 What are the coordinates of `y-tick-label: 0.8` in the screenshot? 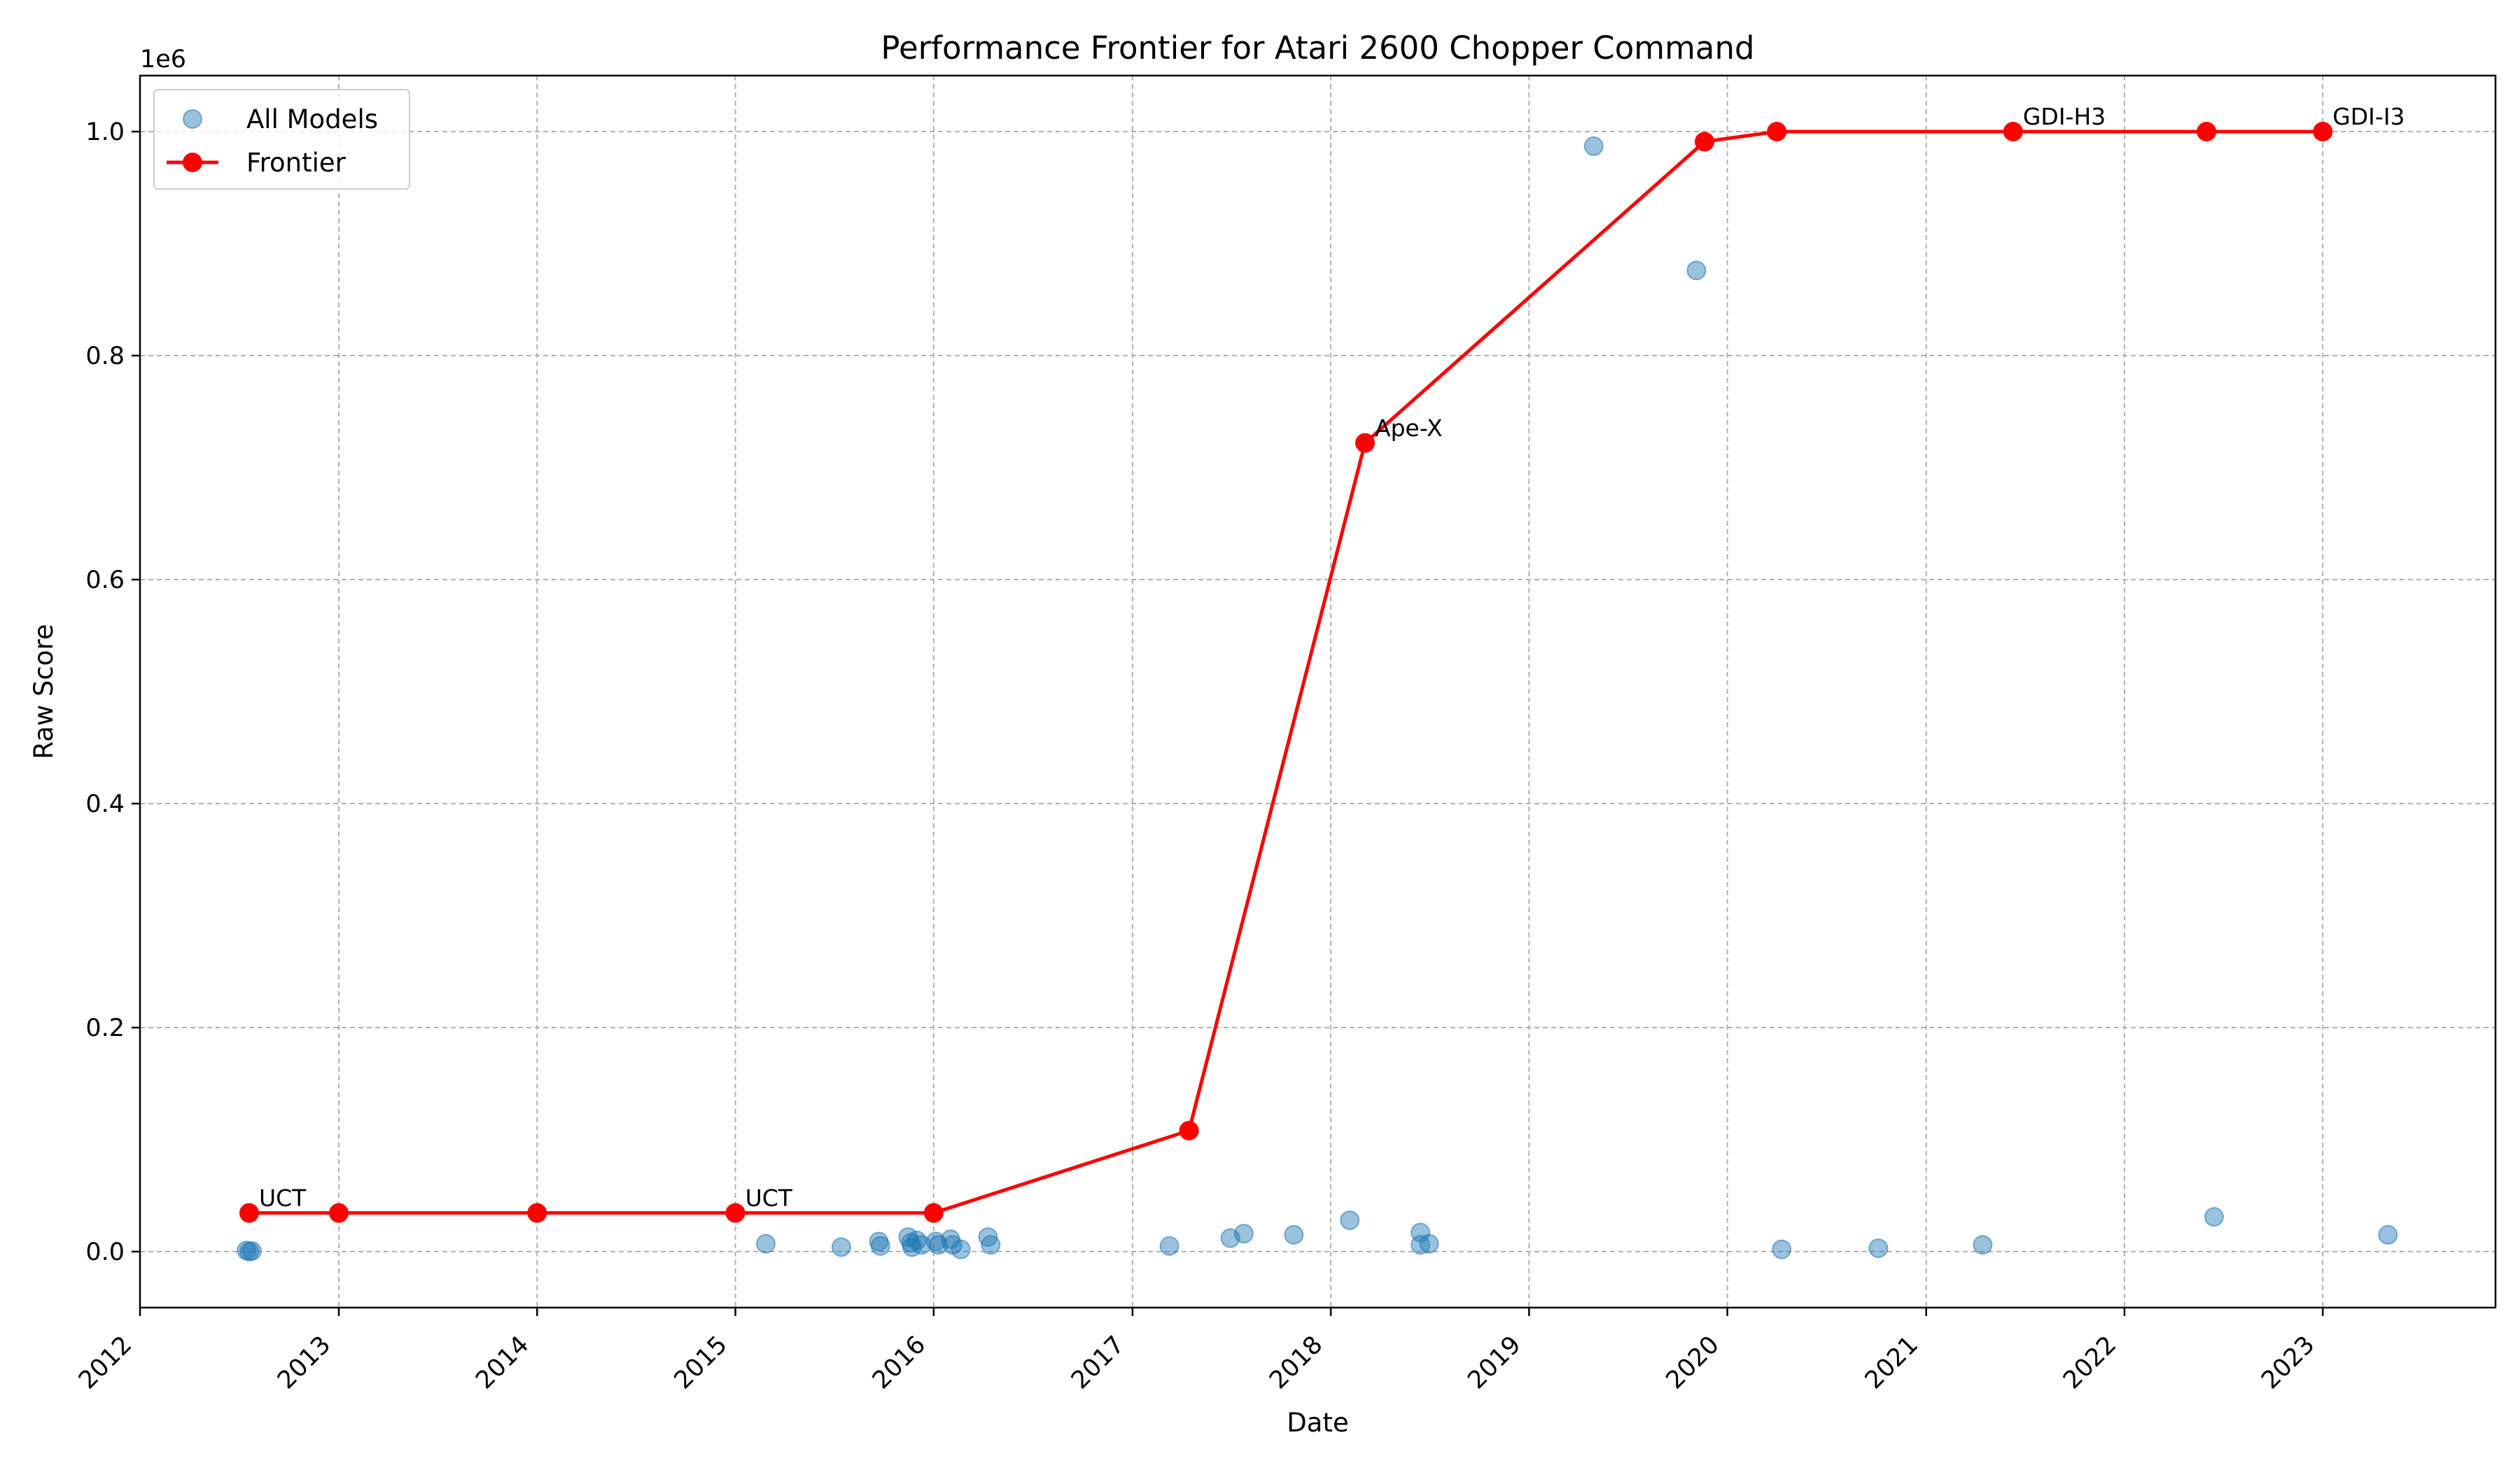 It's located at (105, 356).